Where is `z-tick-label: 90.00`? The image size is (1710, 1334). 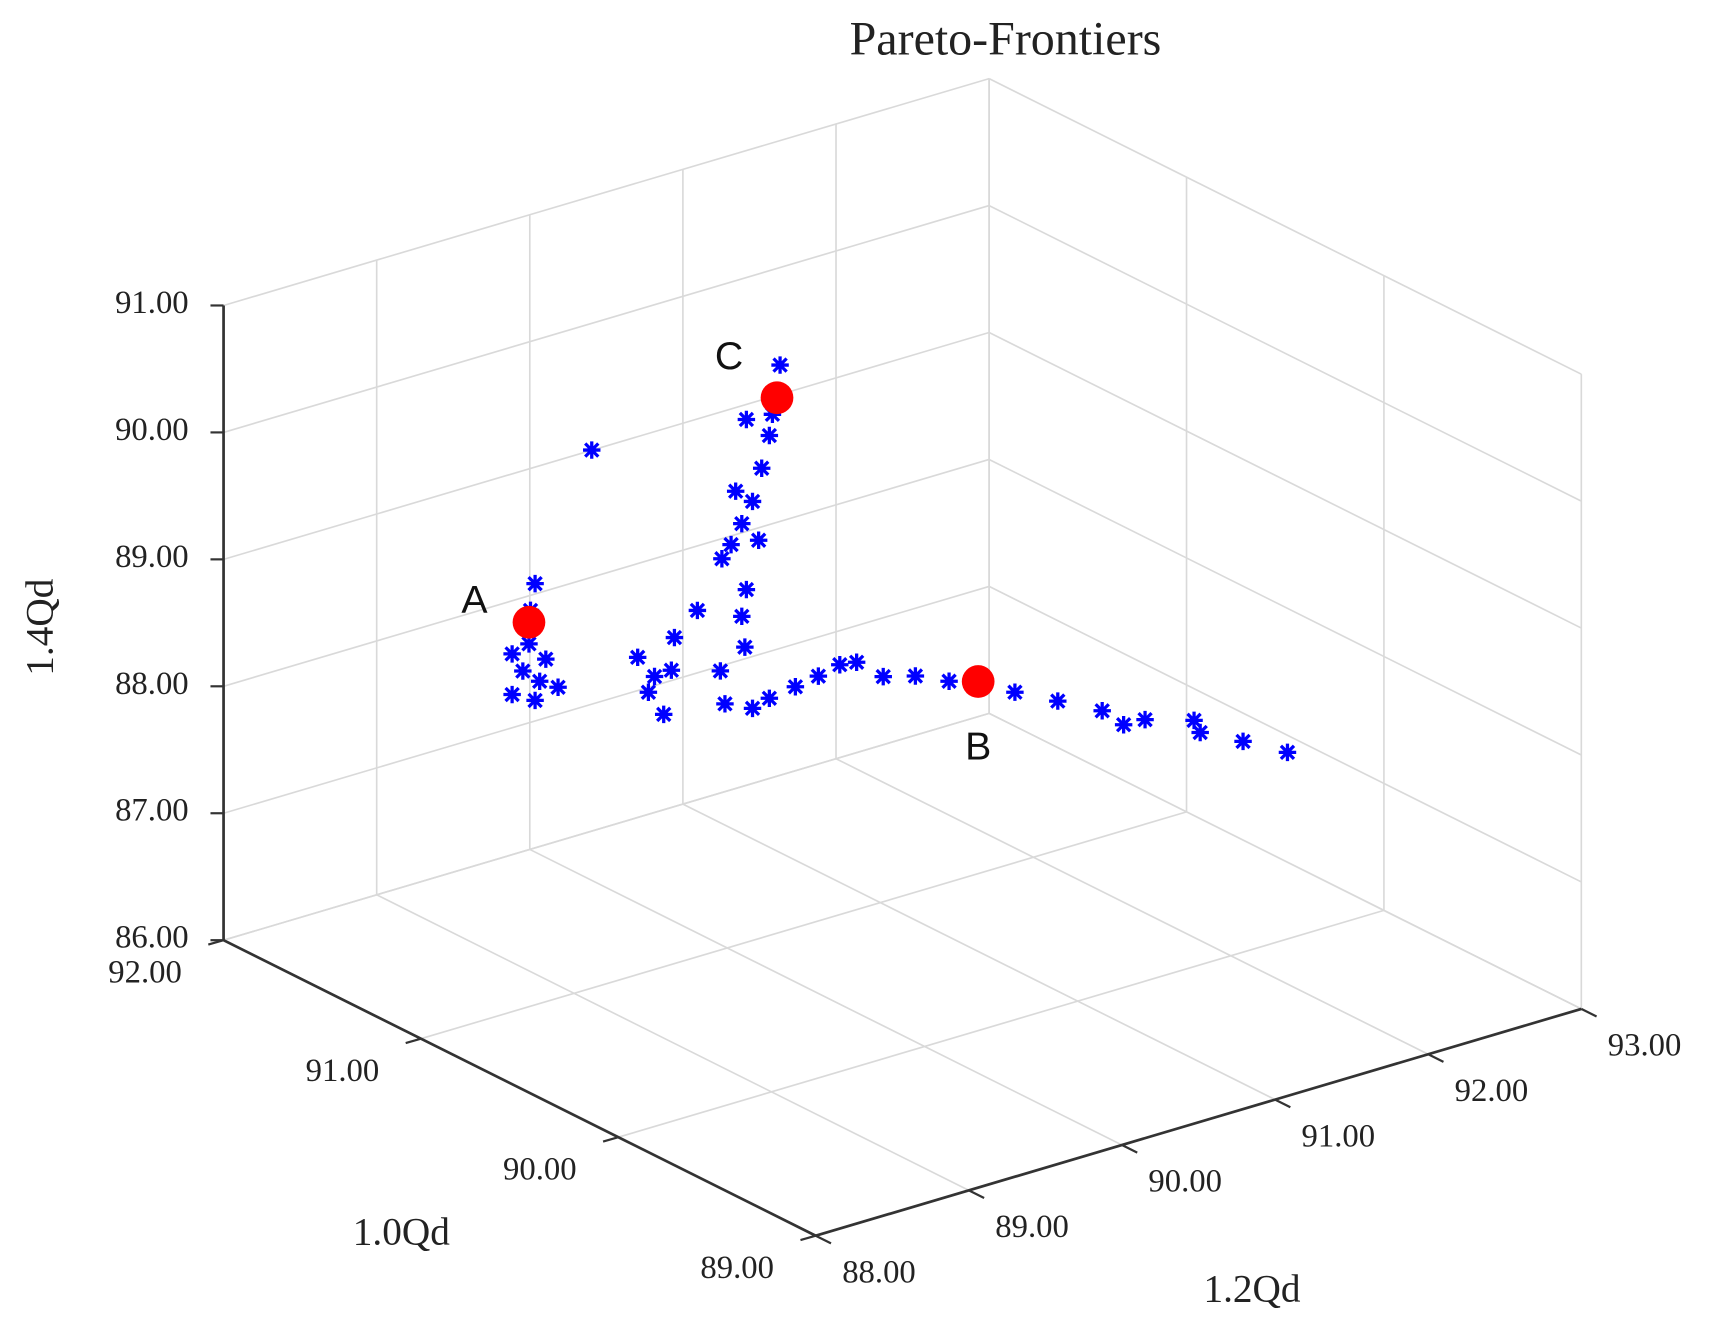 z-tick-label: 90.00 is located at coordinates (152, 430).